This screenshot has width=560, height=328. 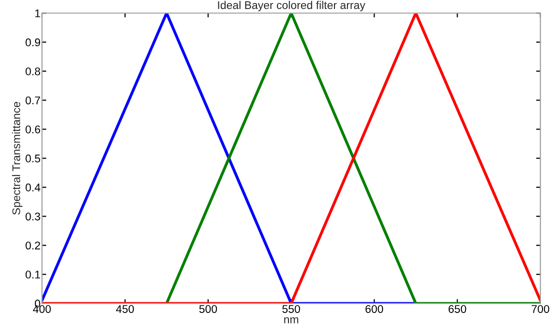 I want to click on y-tick-label: 0.1, so click(x=33, y=274).